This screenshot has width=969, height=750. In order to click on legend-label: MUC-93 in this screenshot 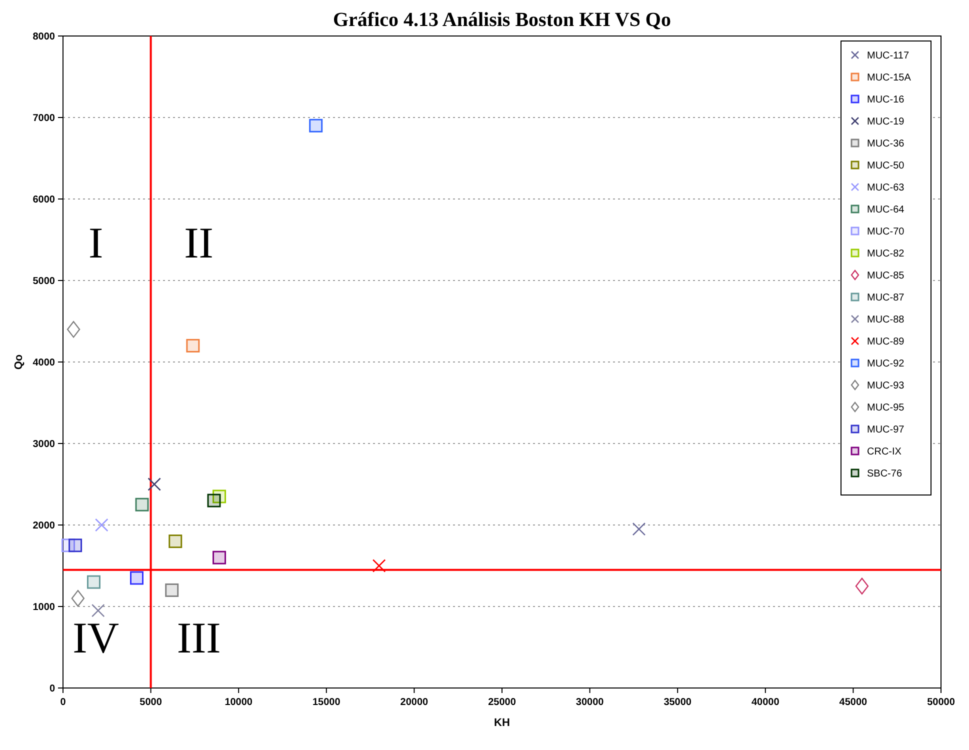, I will do `click(886, 386)`.